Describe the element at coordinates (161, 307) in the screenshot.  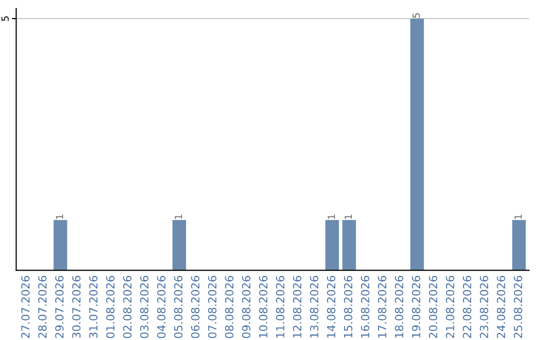
I see `x-tick-label: 04.08.2026` at that location.